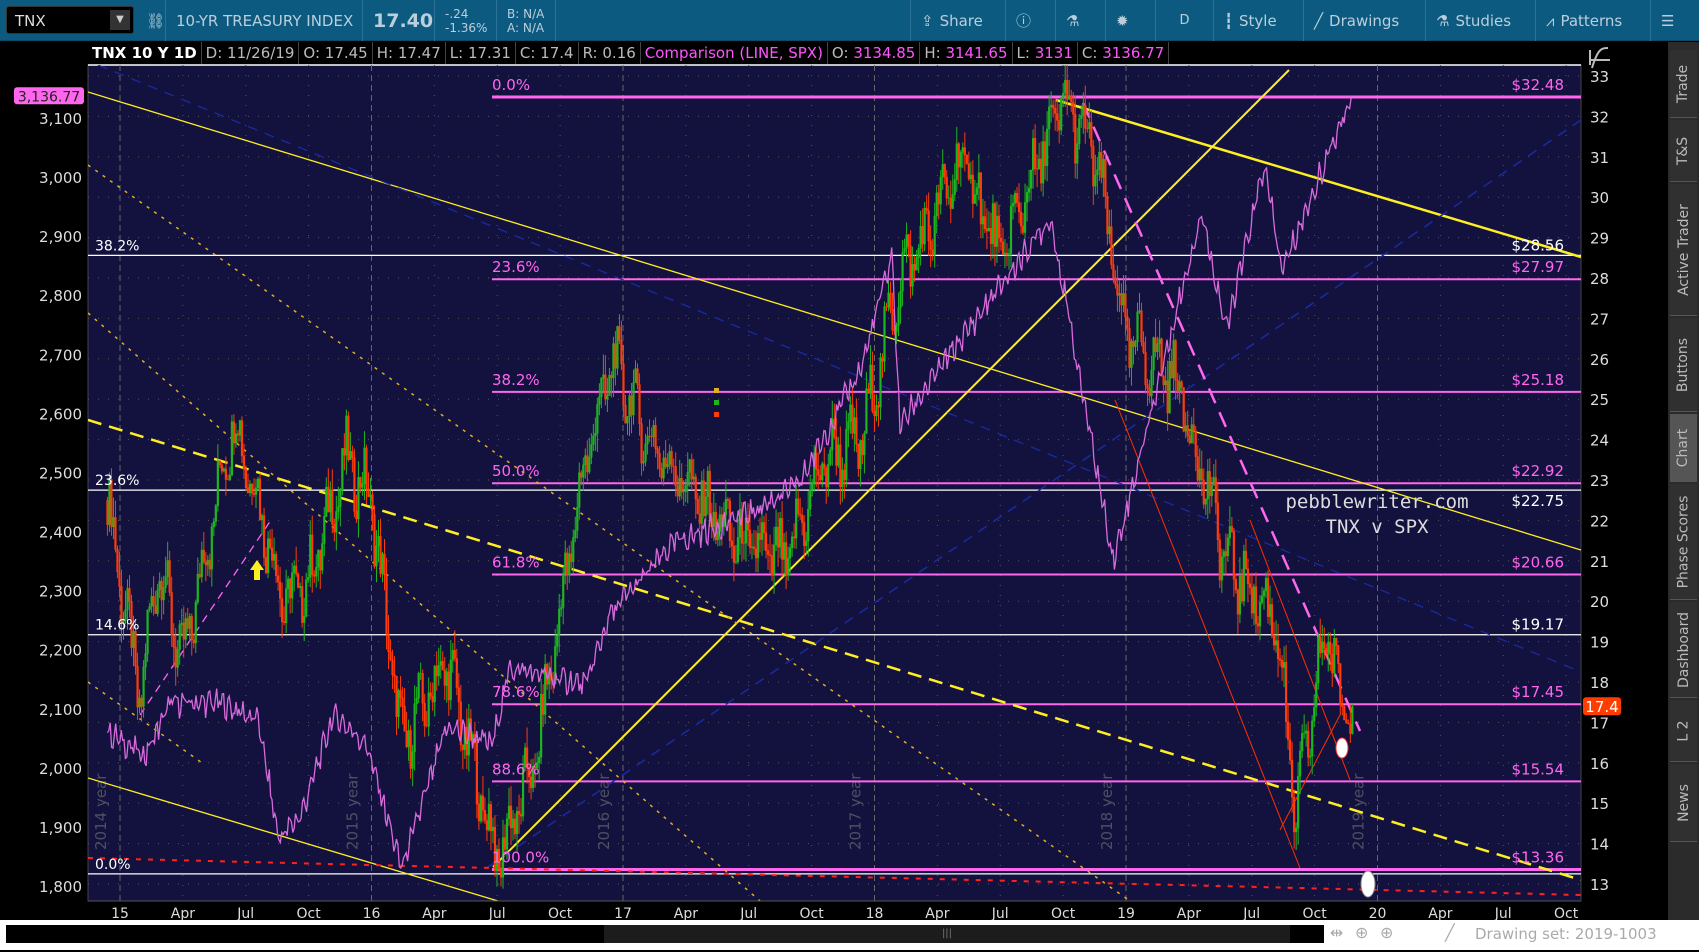  Describe the element at coordinates (1599, 643) in the screenshot. I see `right-axis-label: 19` at that location.